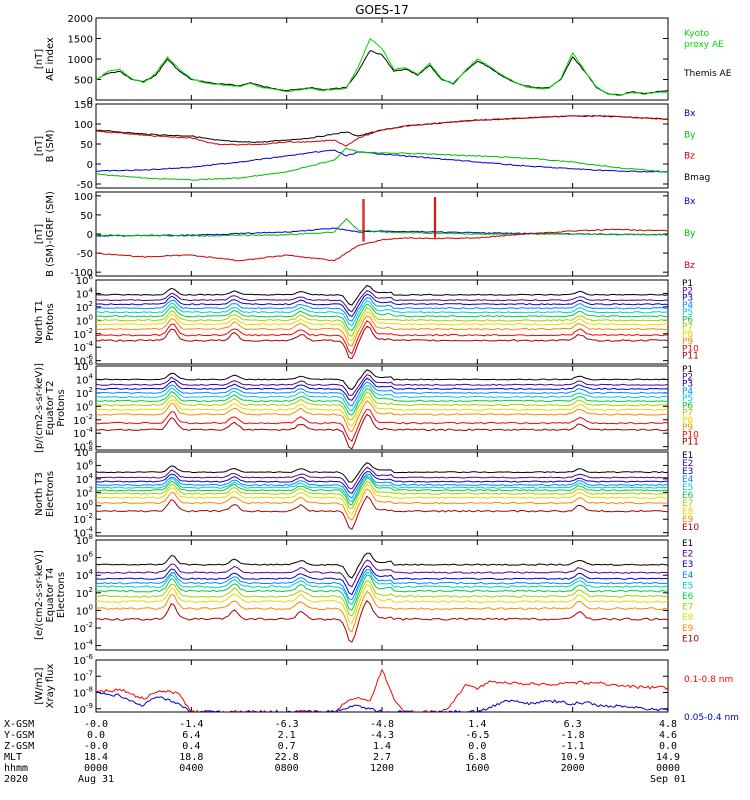 Image resolution: width=750 pixels, height=800 pixels. What do you see at coordinates (708, 680) in the screenshot?
I see `legend-label: 0.1-0.8 nm` at bounding box center [708, 680].